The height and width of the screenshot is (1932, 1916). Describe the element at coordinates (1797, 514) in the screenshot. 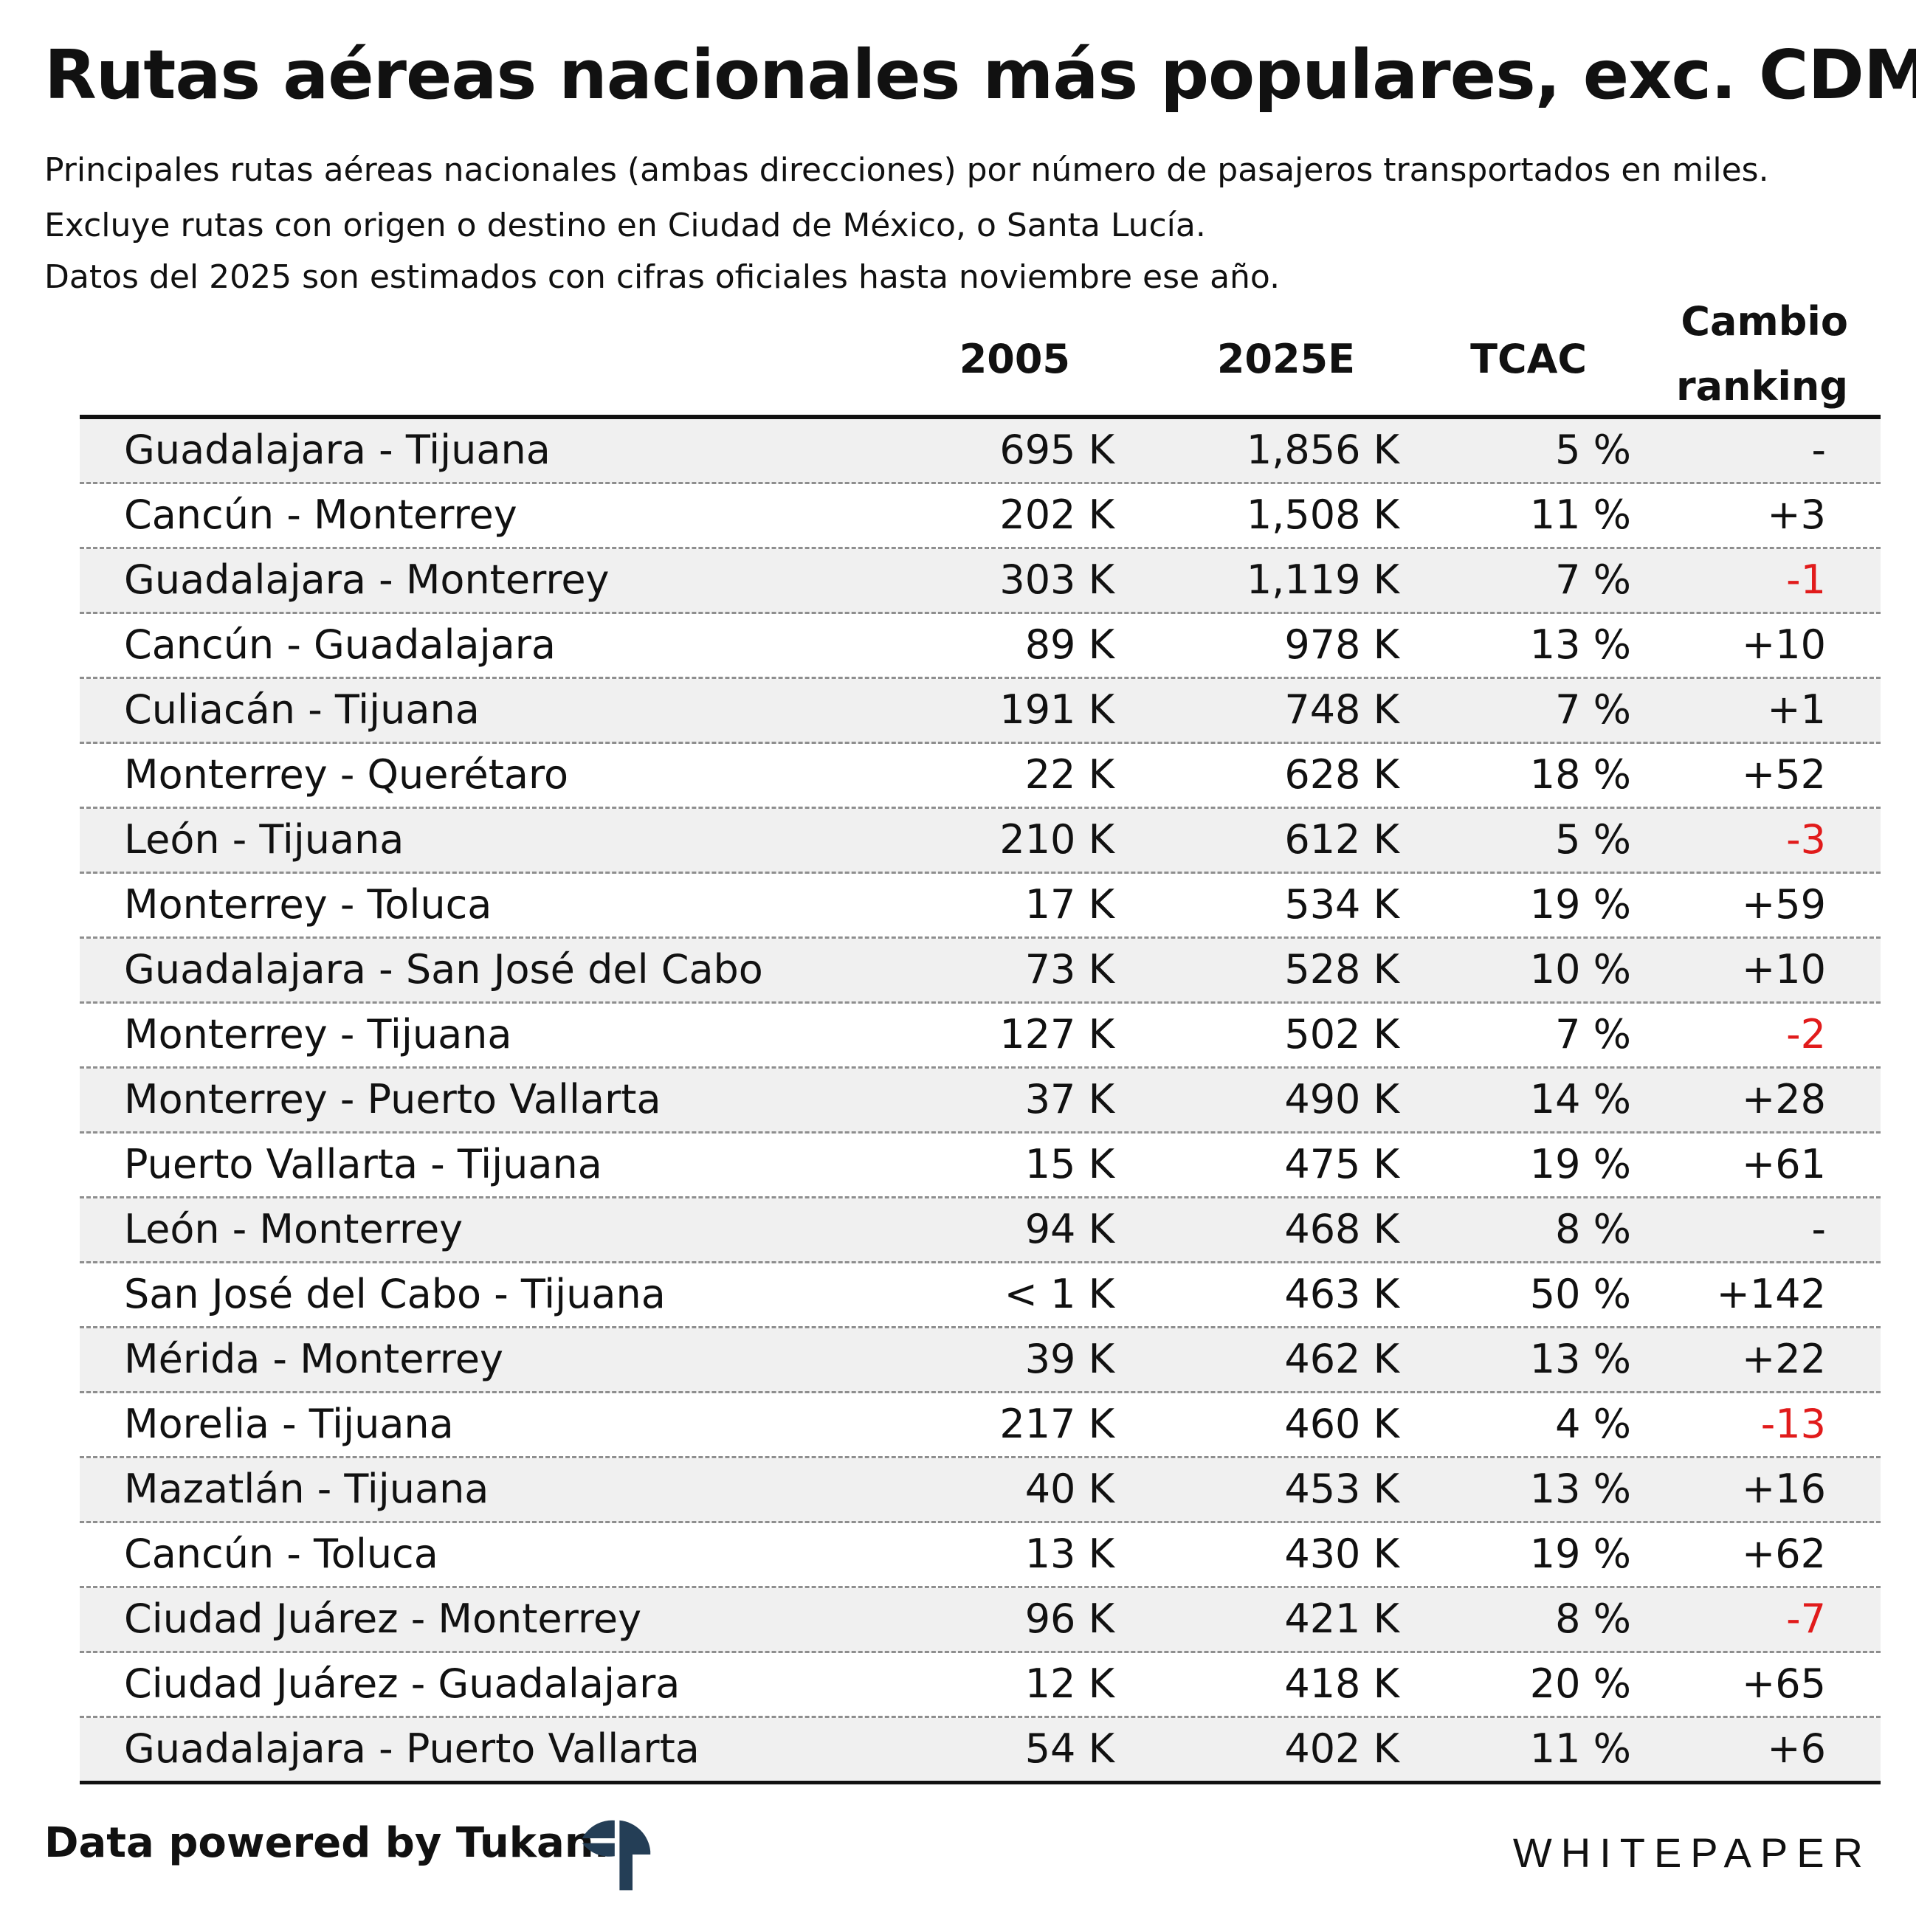

I see `ranking-change-cell: +3` at that location.